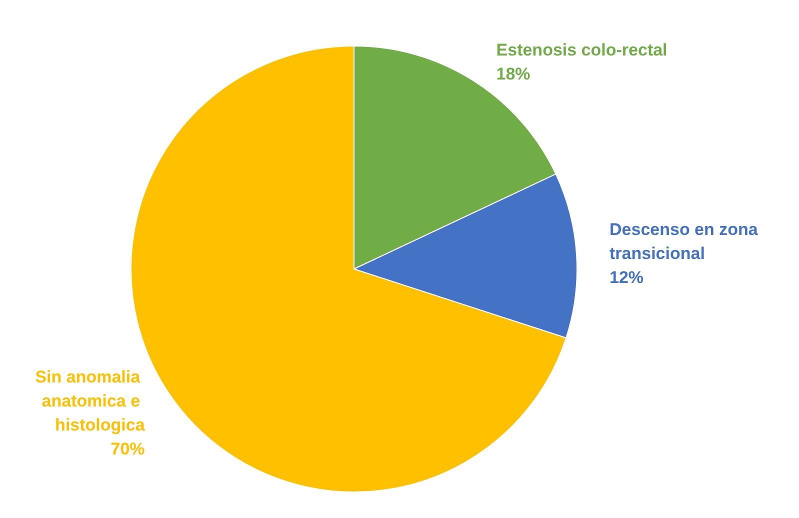 The height and width of the screenshot is (518, 799). What do you see at coordinates (513, 74) in the screenshot?
I see `data-label: 18%` at bounding box center [513, 74].